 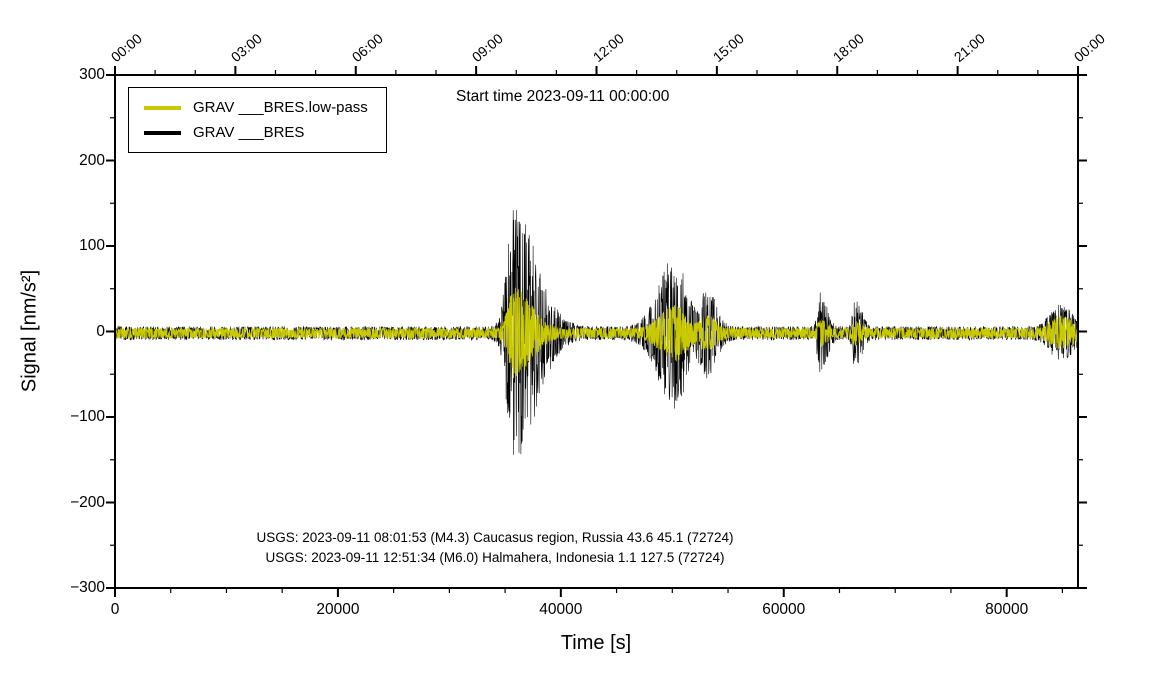 I want to click on legend-label-raw: GRAV ___BRES, so click(x=249, y=132).